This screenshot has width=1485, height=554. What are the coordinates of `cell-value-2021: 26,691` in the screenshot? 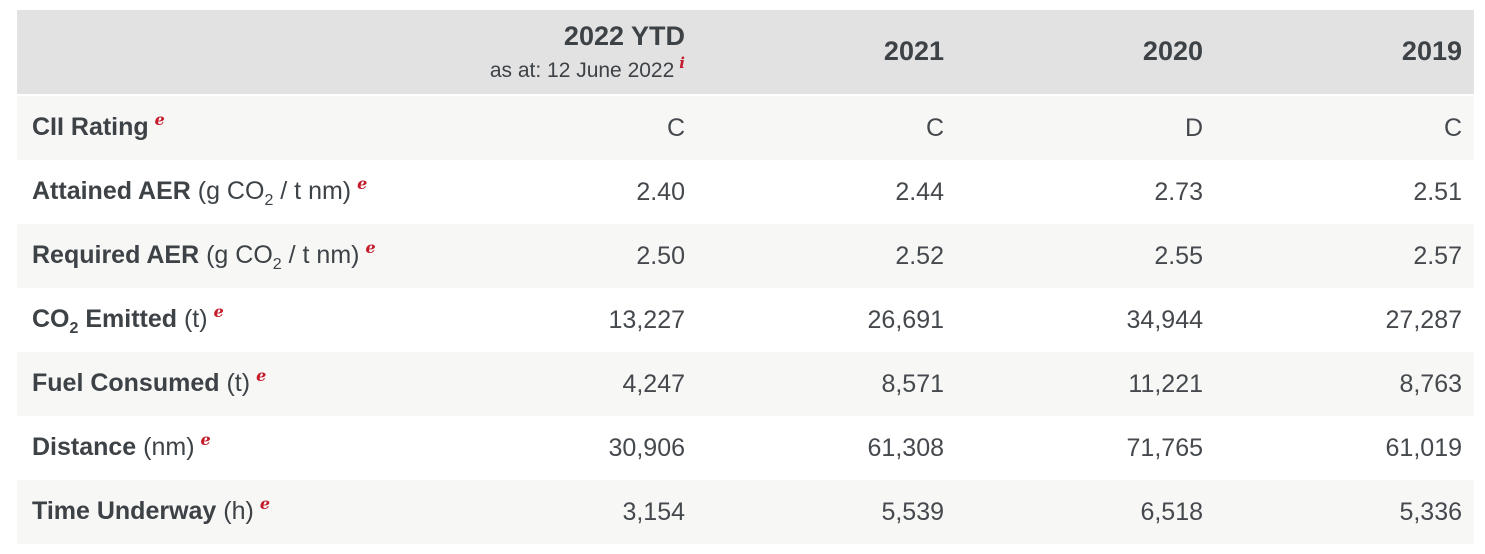 It's located at (826, 320).